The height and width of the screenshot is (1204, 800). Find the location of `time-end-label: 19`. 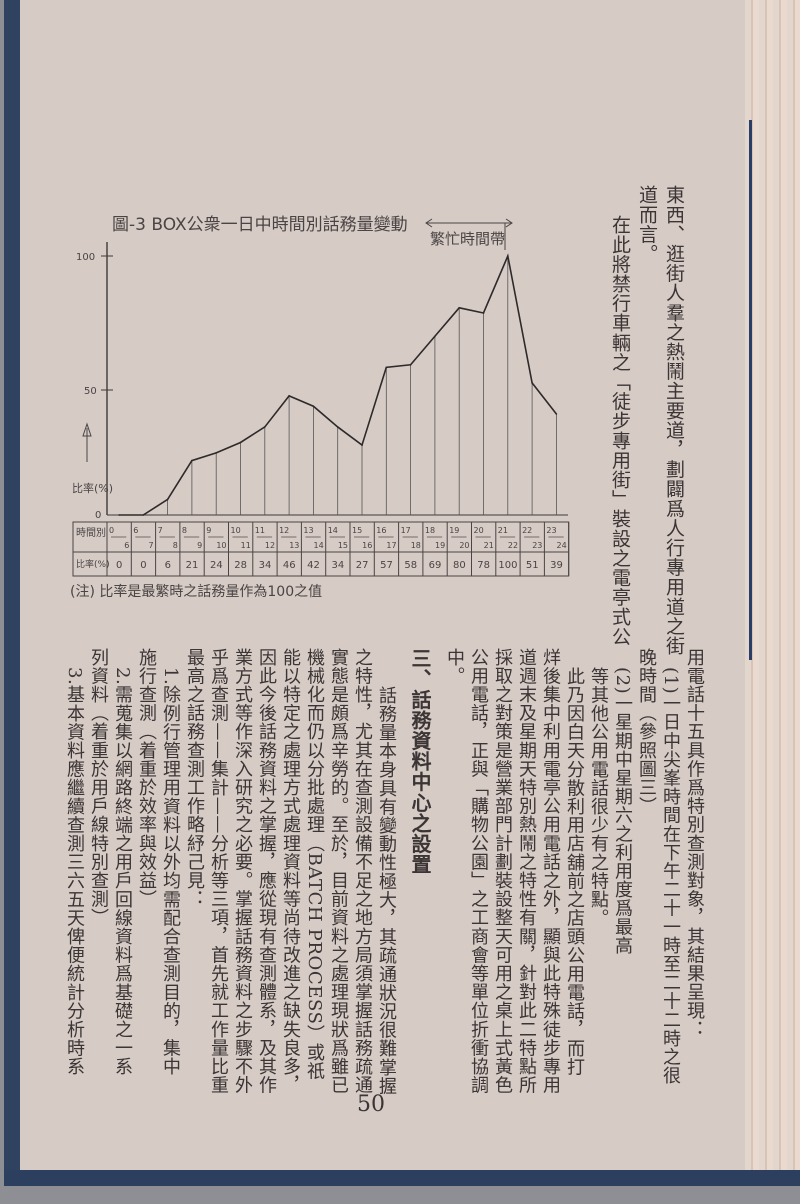

time-end-label: 19 is located at coordinates (440, 545).